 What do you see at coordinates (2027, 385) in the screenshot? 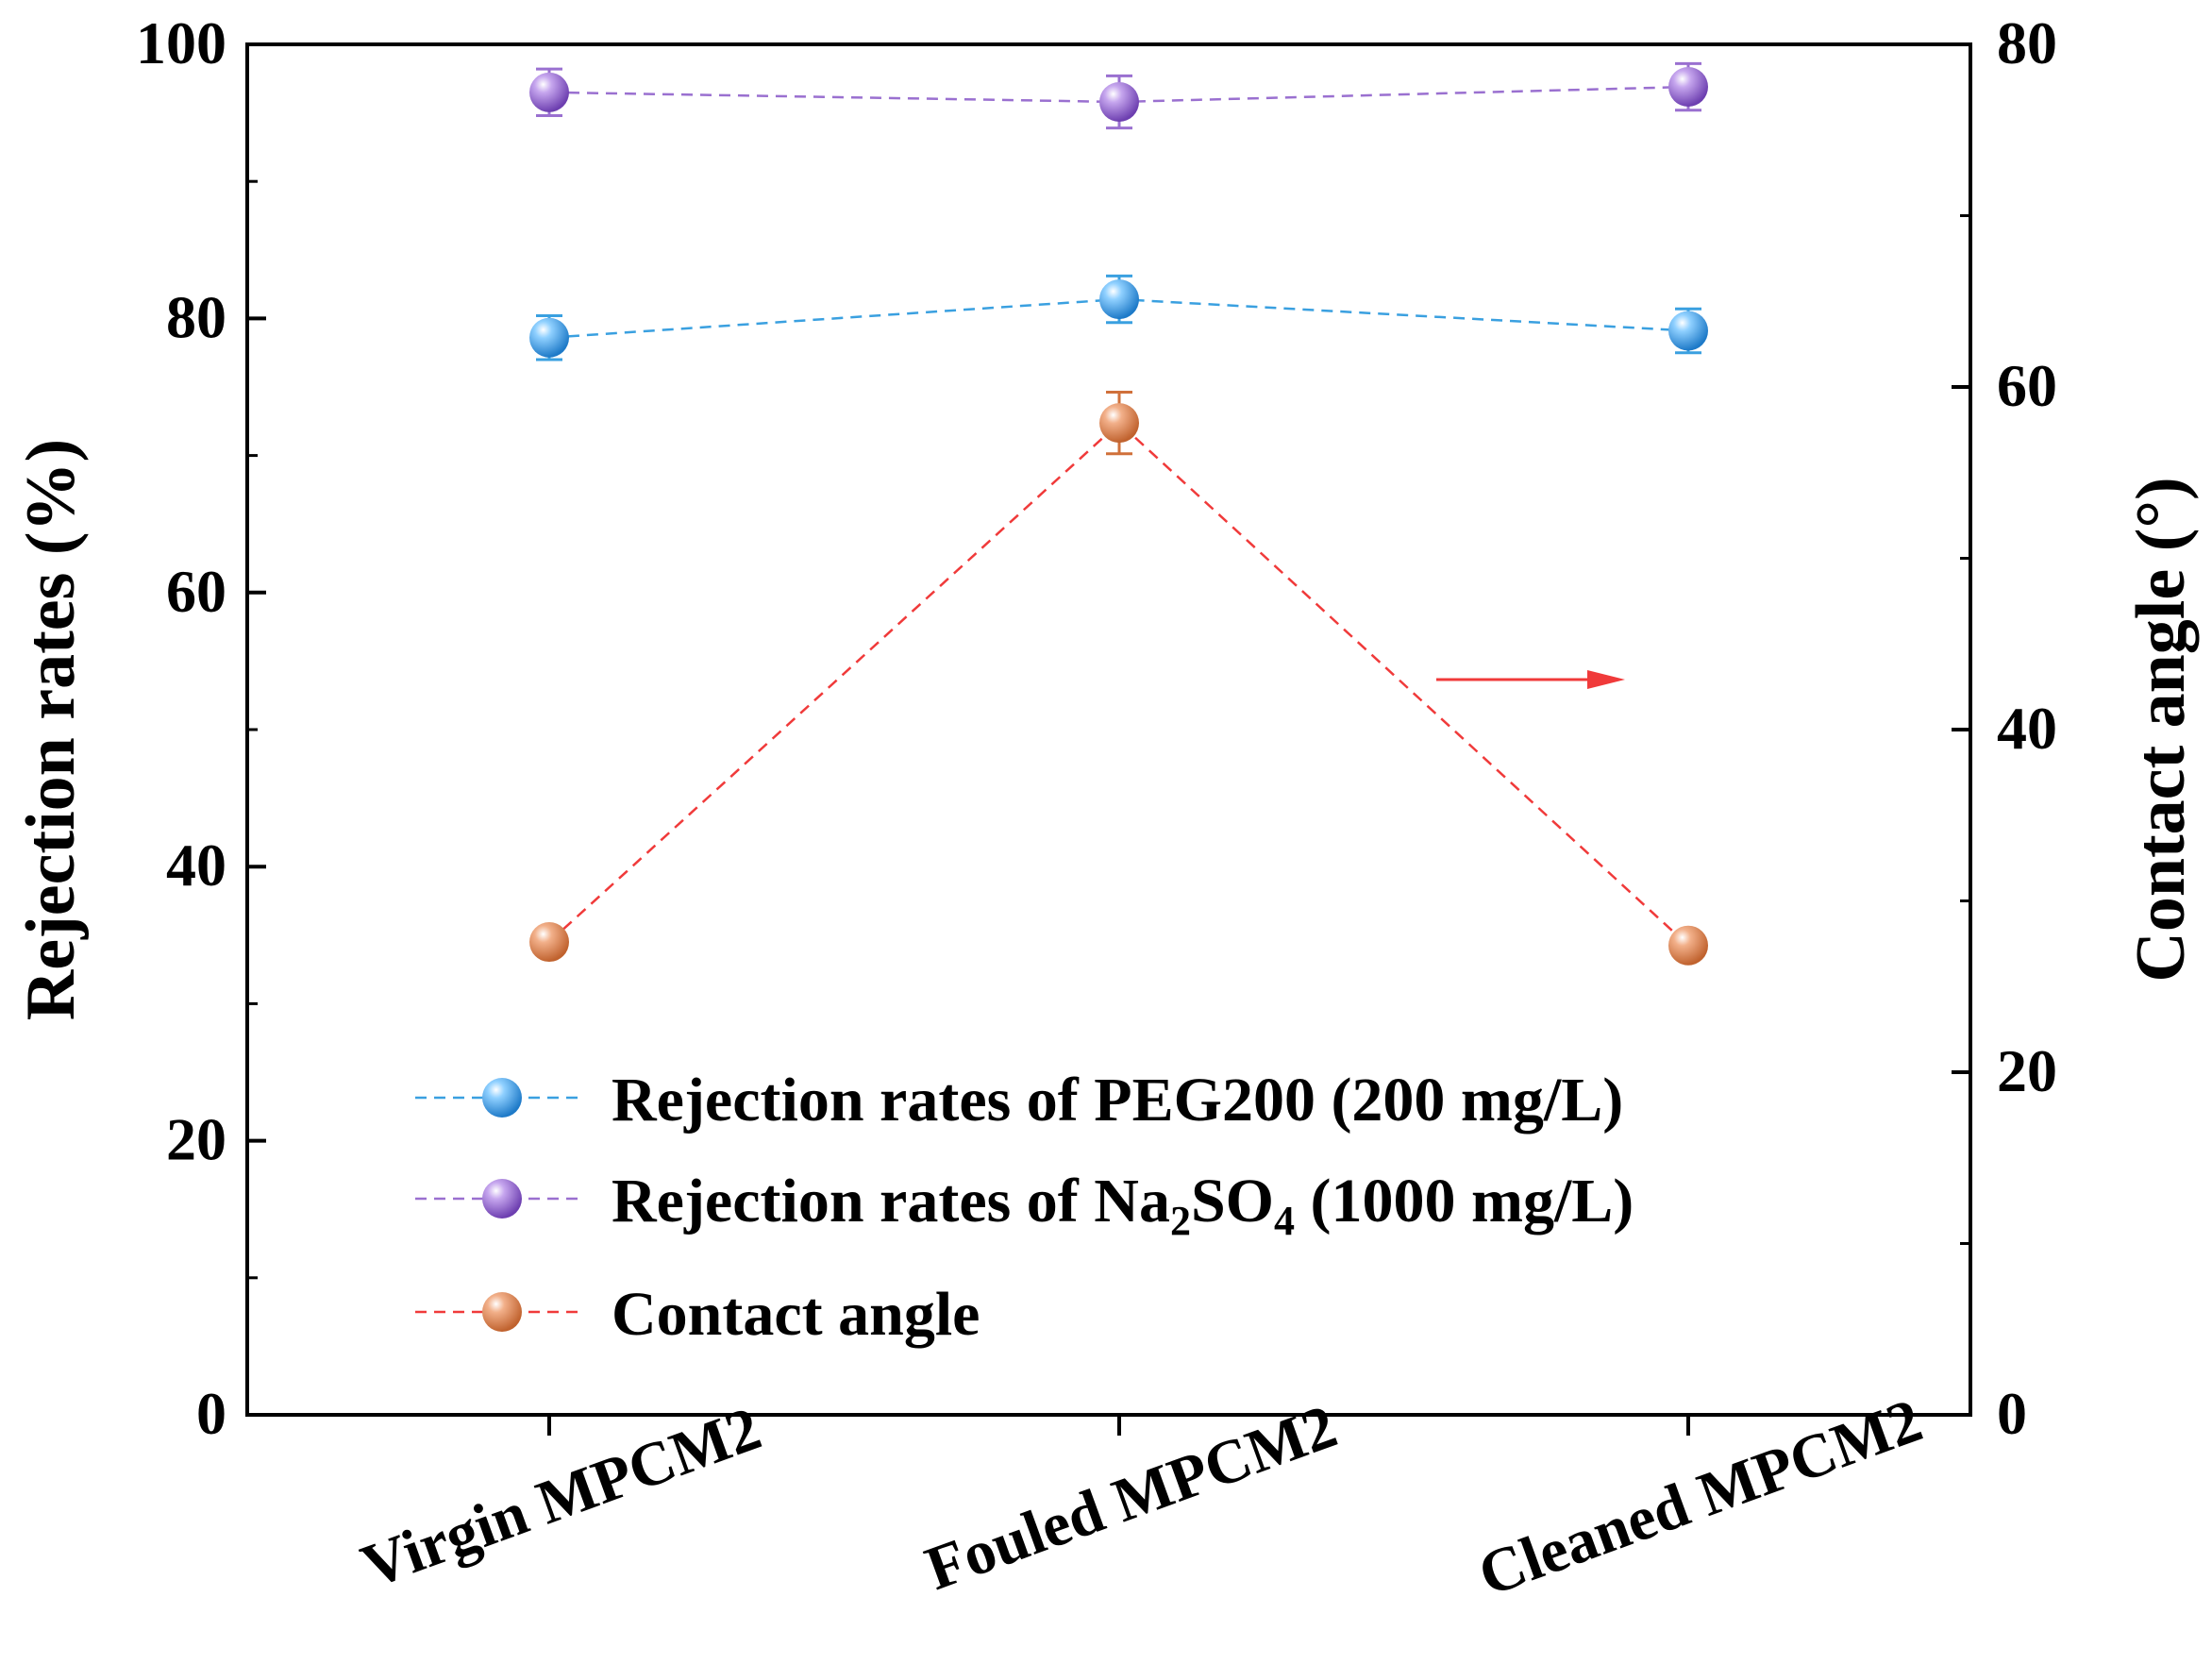
I see `right-tick-label: 60` at bounding box center [2027, 385].